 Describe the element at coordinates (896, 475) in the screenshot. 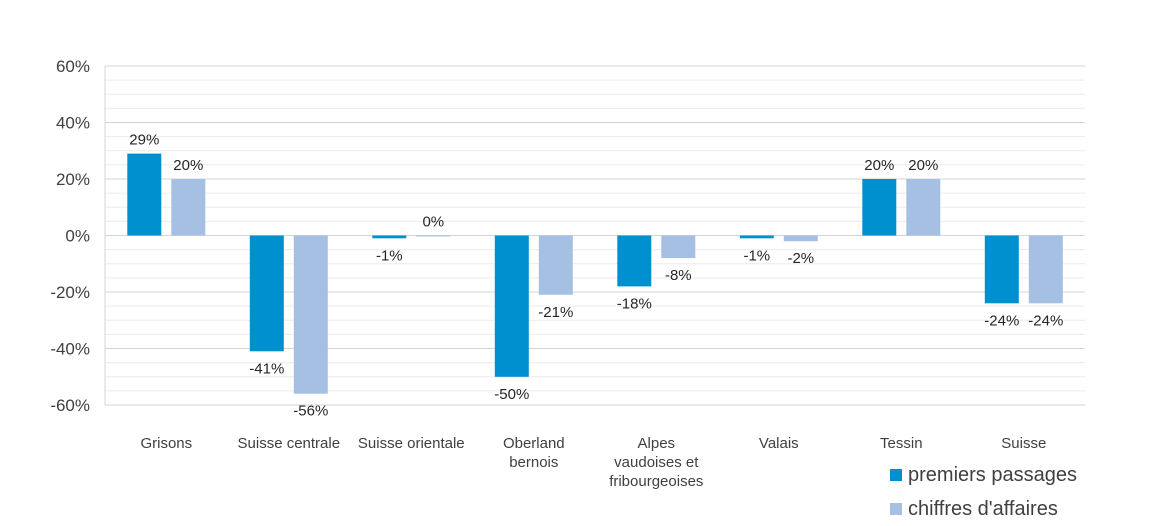

I see `legend-swatch-premiers-passages` at that location.